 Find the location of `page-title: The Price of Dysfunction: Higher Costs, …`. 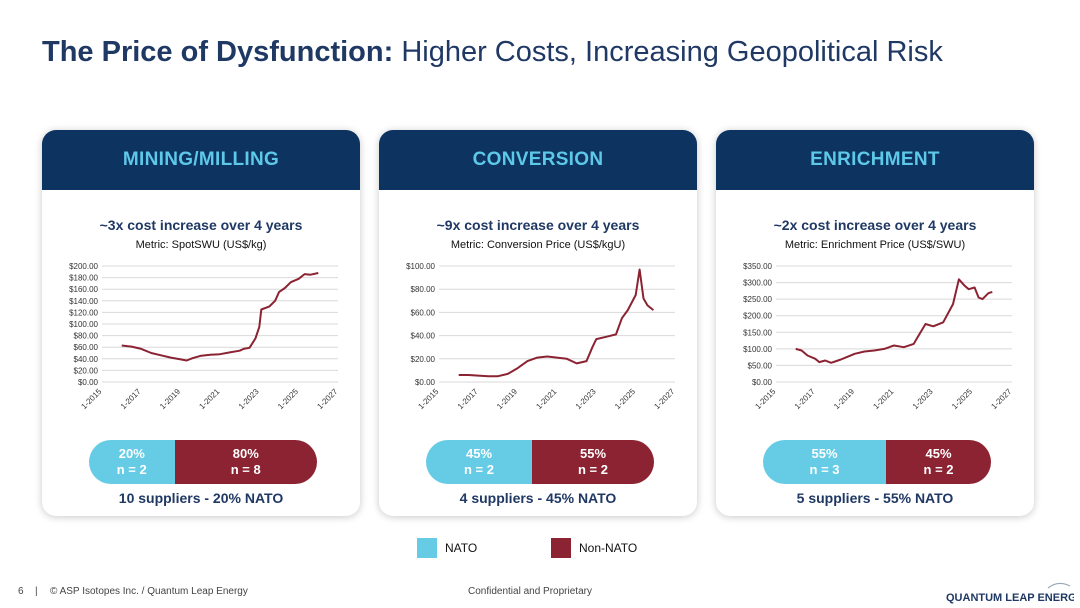

page-title: The Price of Dysfunction: Higher Costs, … is located at coordinates (492, 52).